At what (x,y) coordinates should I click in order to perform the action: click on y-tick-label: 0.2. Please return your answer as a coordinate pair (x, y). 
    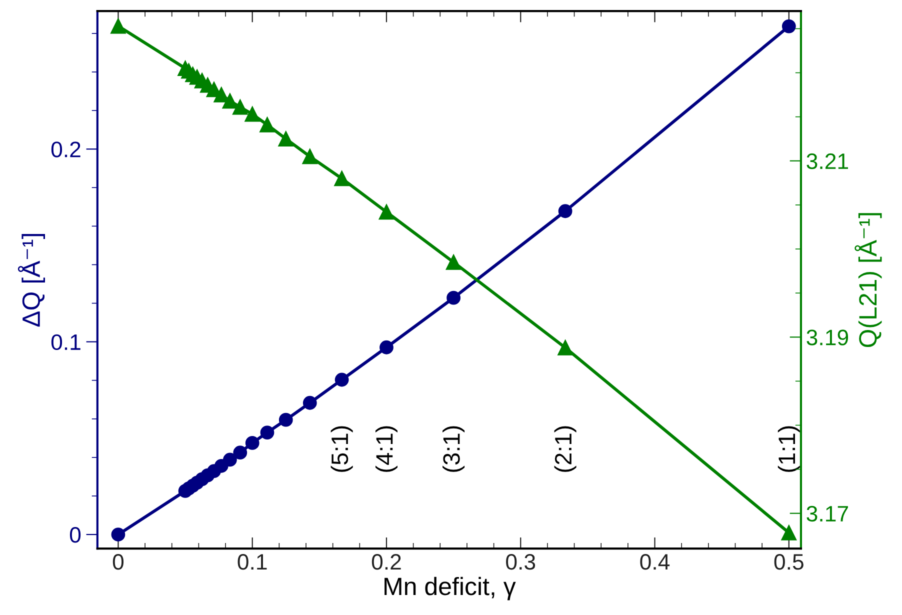
    Looking at the image, I should click on (65, 150).